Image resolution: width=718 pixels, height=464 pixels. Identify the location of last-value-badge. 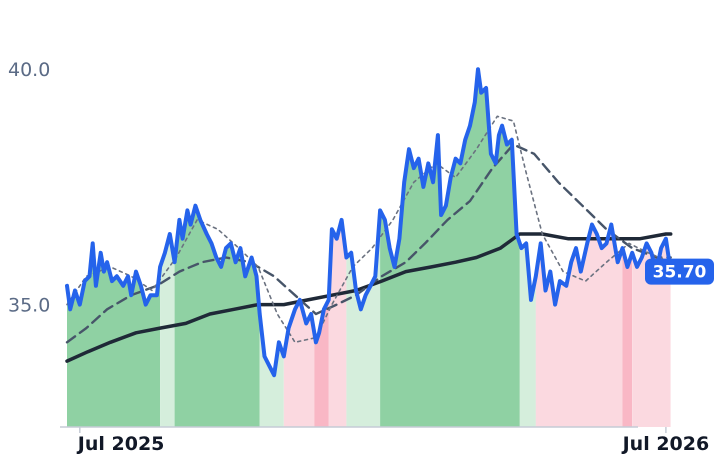
(679, 271).